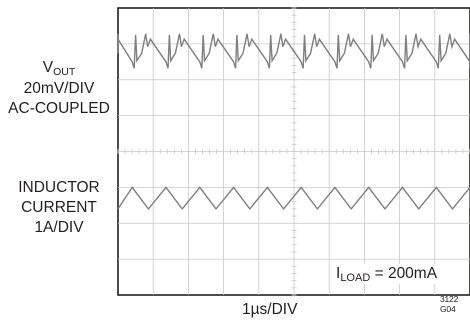 The width and height of the screenshot is (470, 328). Describe the element at coordinates (293, 198) in the screenshot. I see `inductor-current-trace` at that location.